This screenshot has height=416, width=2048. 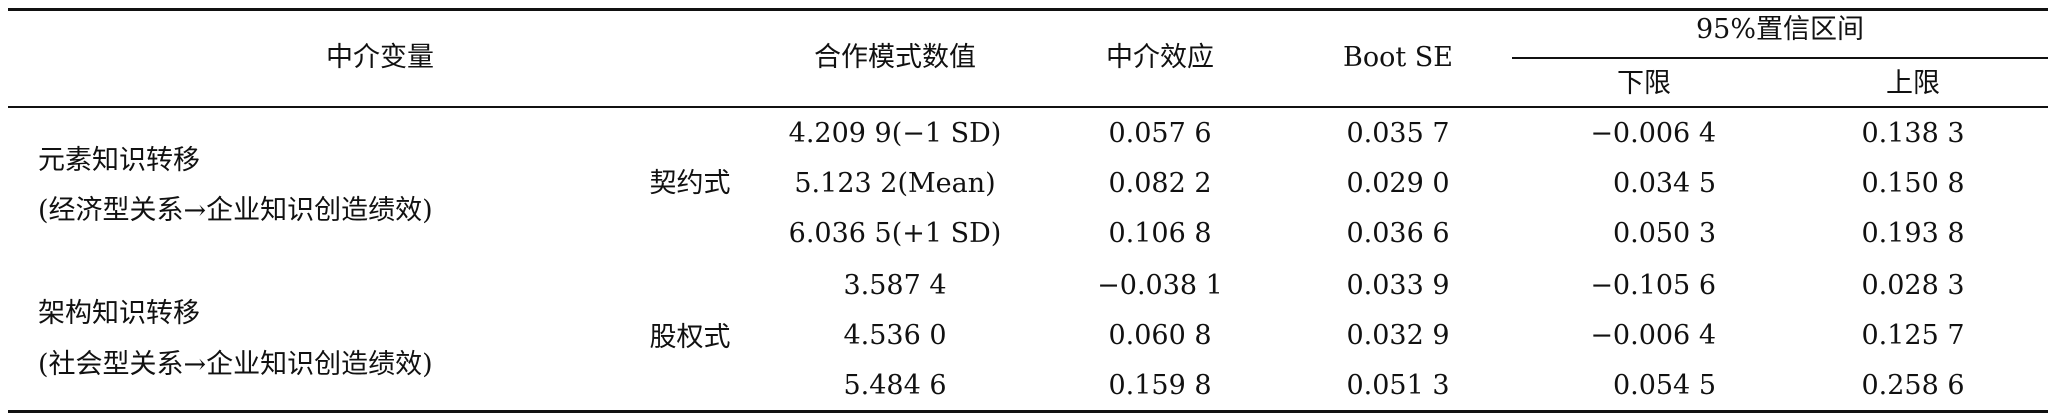 I want to click on header-upper: 上限, so click(x=1913, y=83).